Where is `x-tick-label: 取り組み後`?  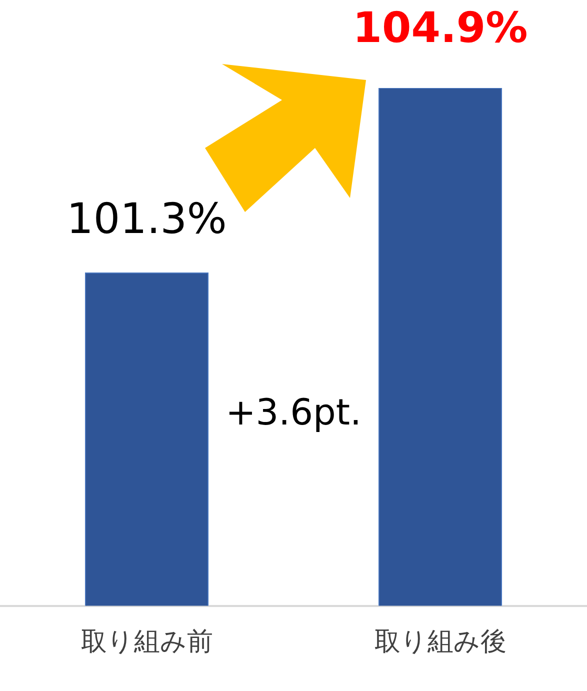
x-tick-label: 取り組み後 is located at coordinates (440, 642).